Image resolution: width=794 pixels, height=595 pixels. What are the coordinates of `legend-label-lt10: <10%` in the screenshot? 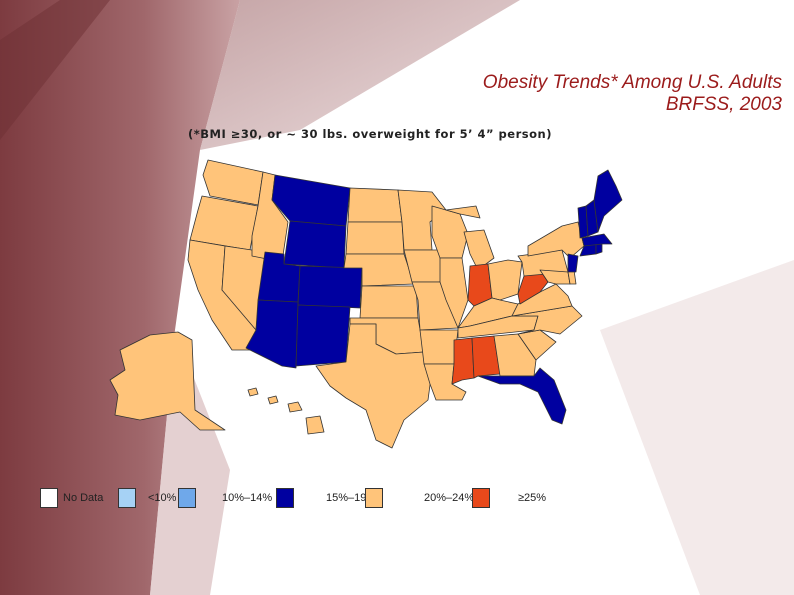 It's located at (162, 498).